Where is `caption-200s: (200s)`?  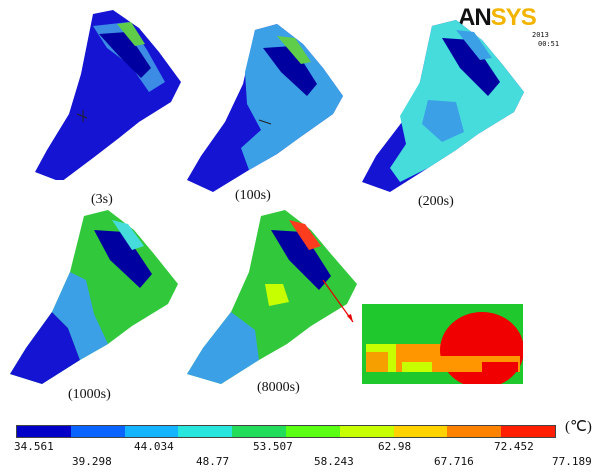
caption-200s: (200s) is located at coordinates (436, 201).